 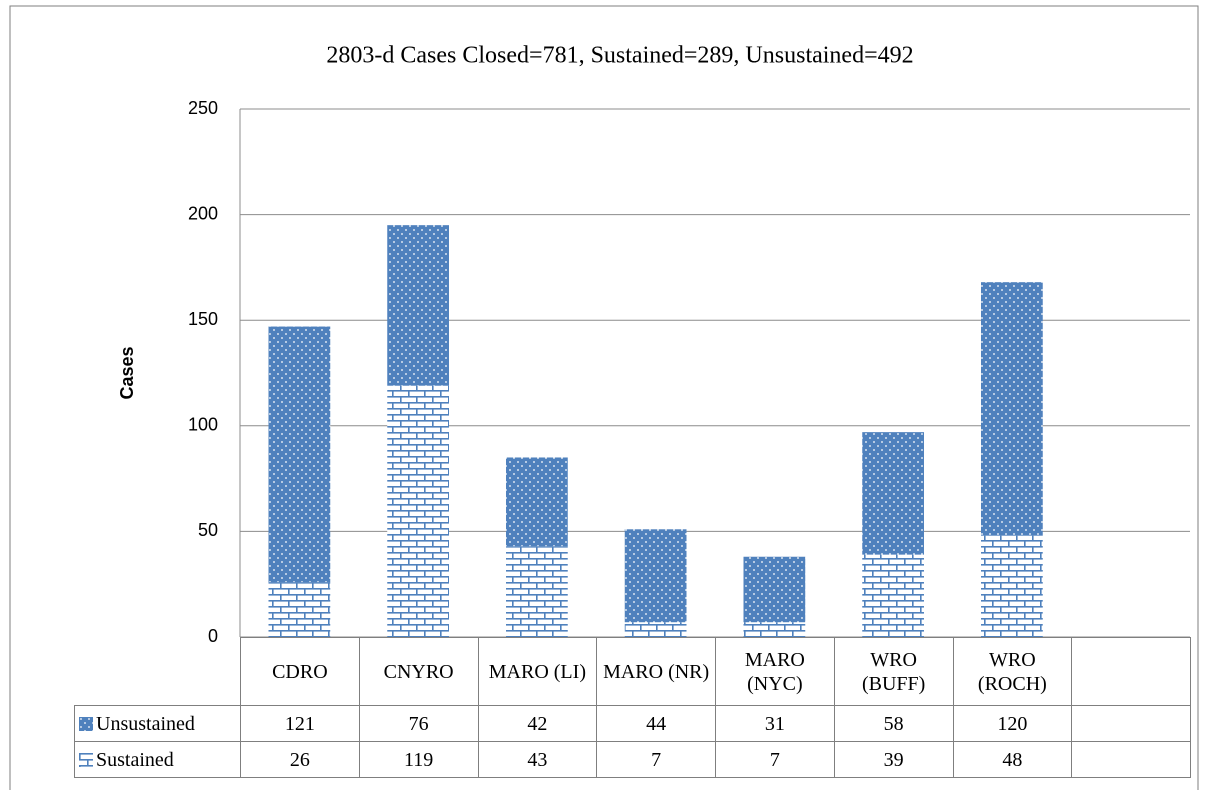 I want to click on table-category-cell: MARO (NR), so click(x=656, y=671).